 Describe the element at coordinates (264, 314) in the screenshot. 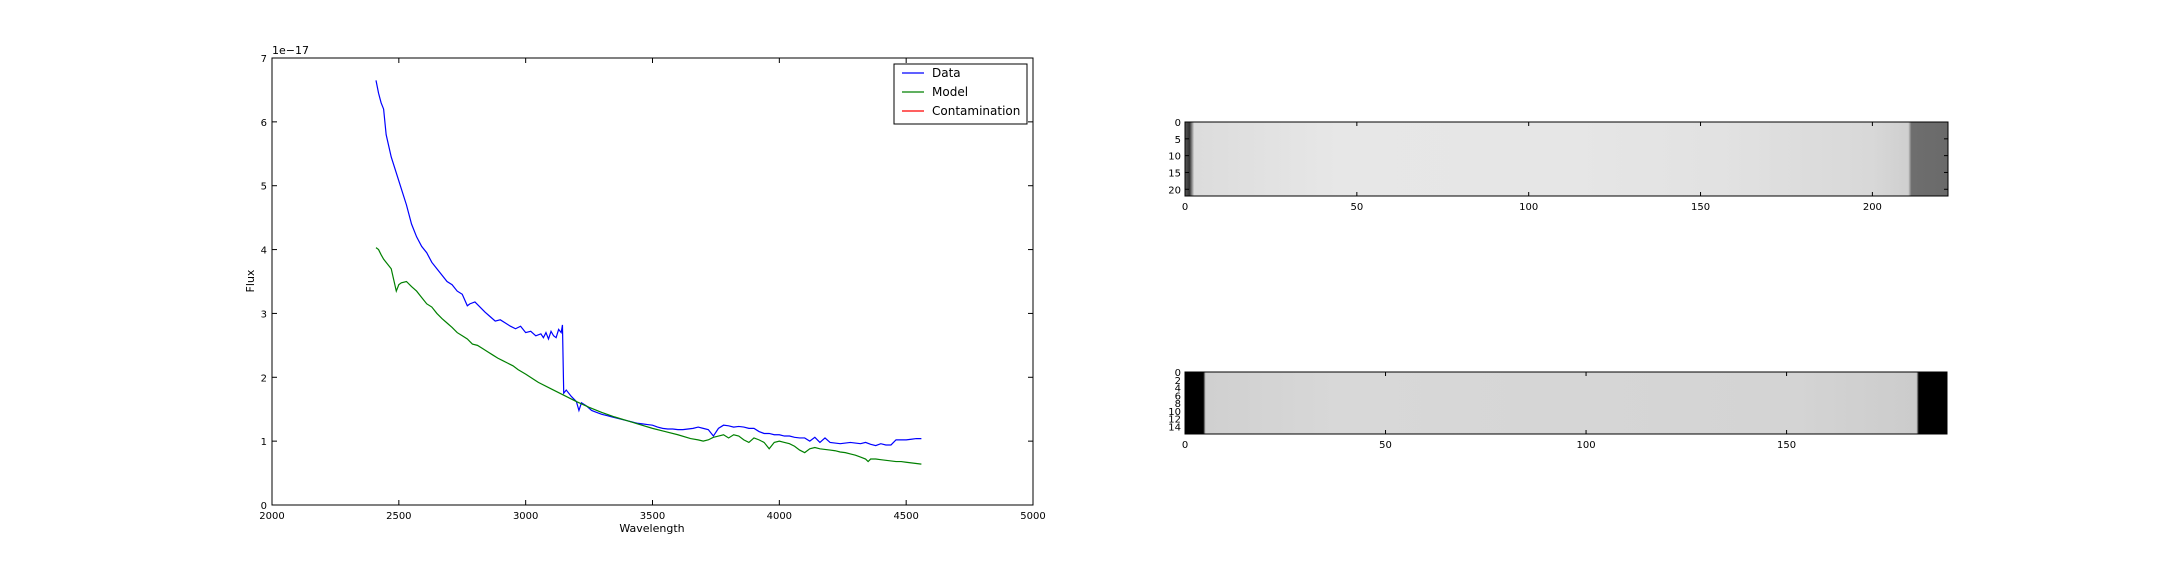

I see `y-tick-label: 3` at that location.